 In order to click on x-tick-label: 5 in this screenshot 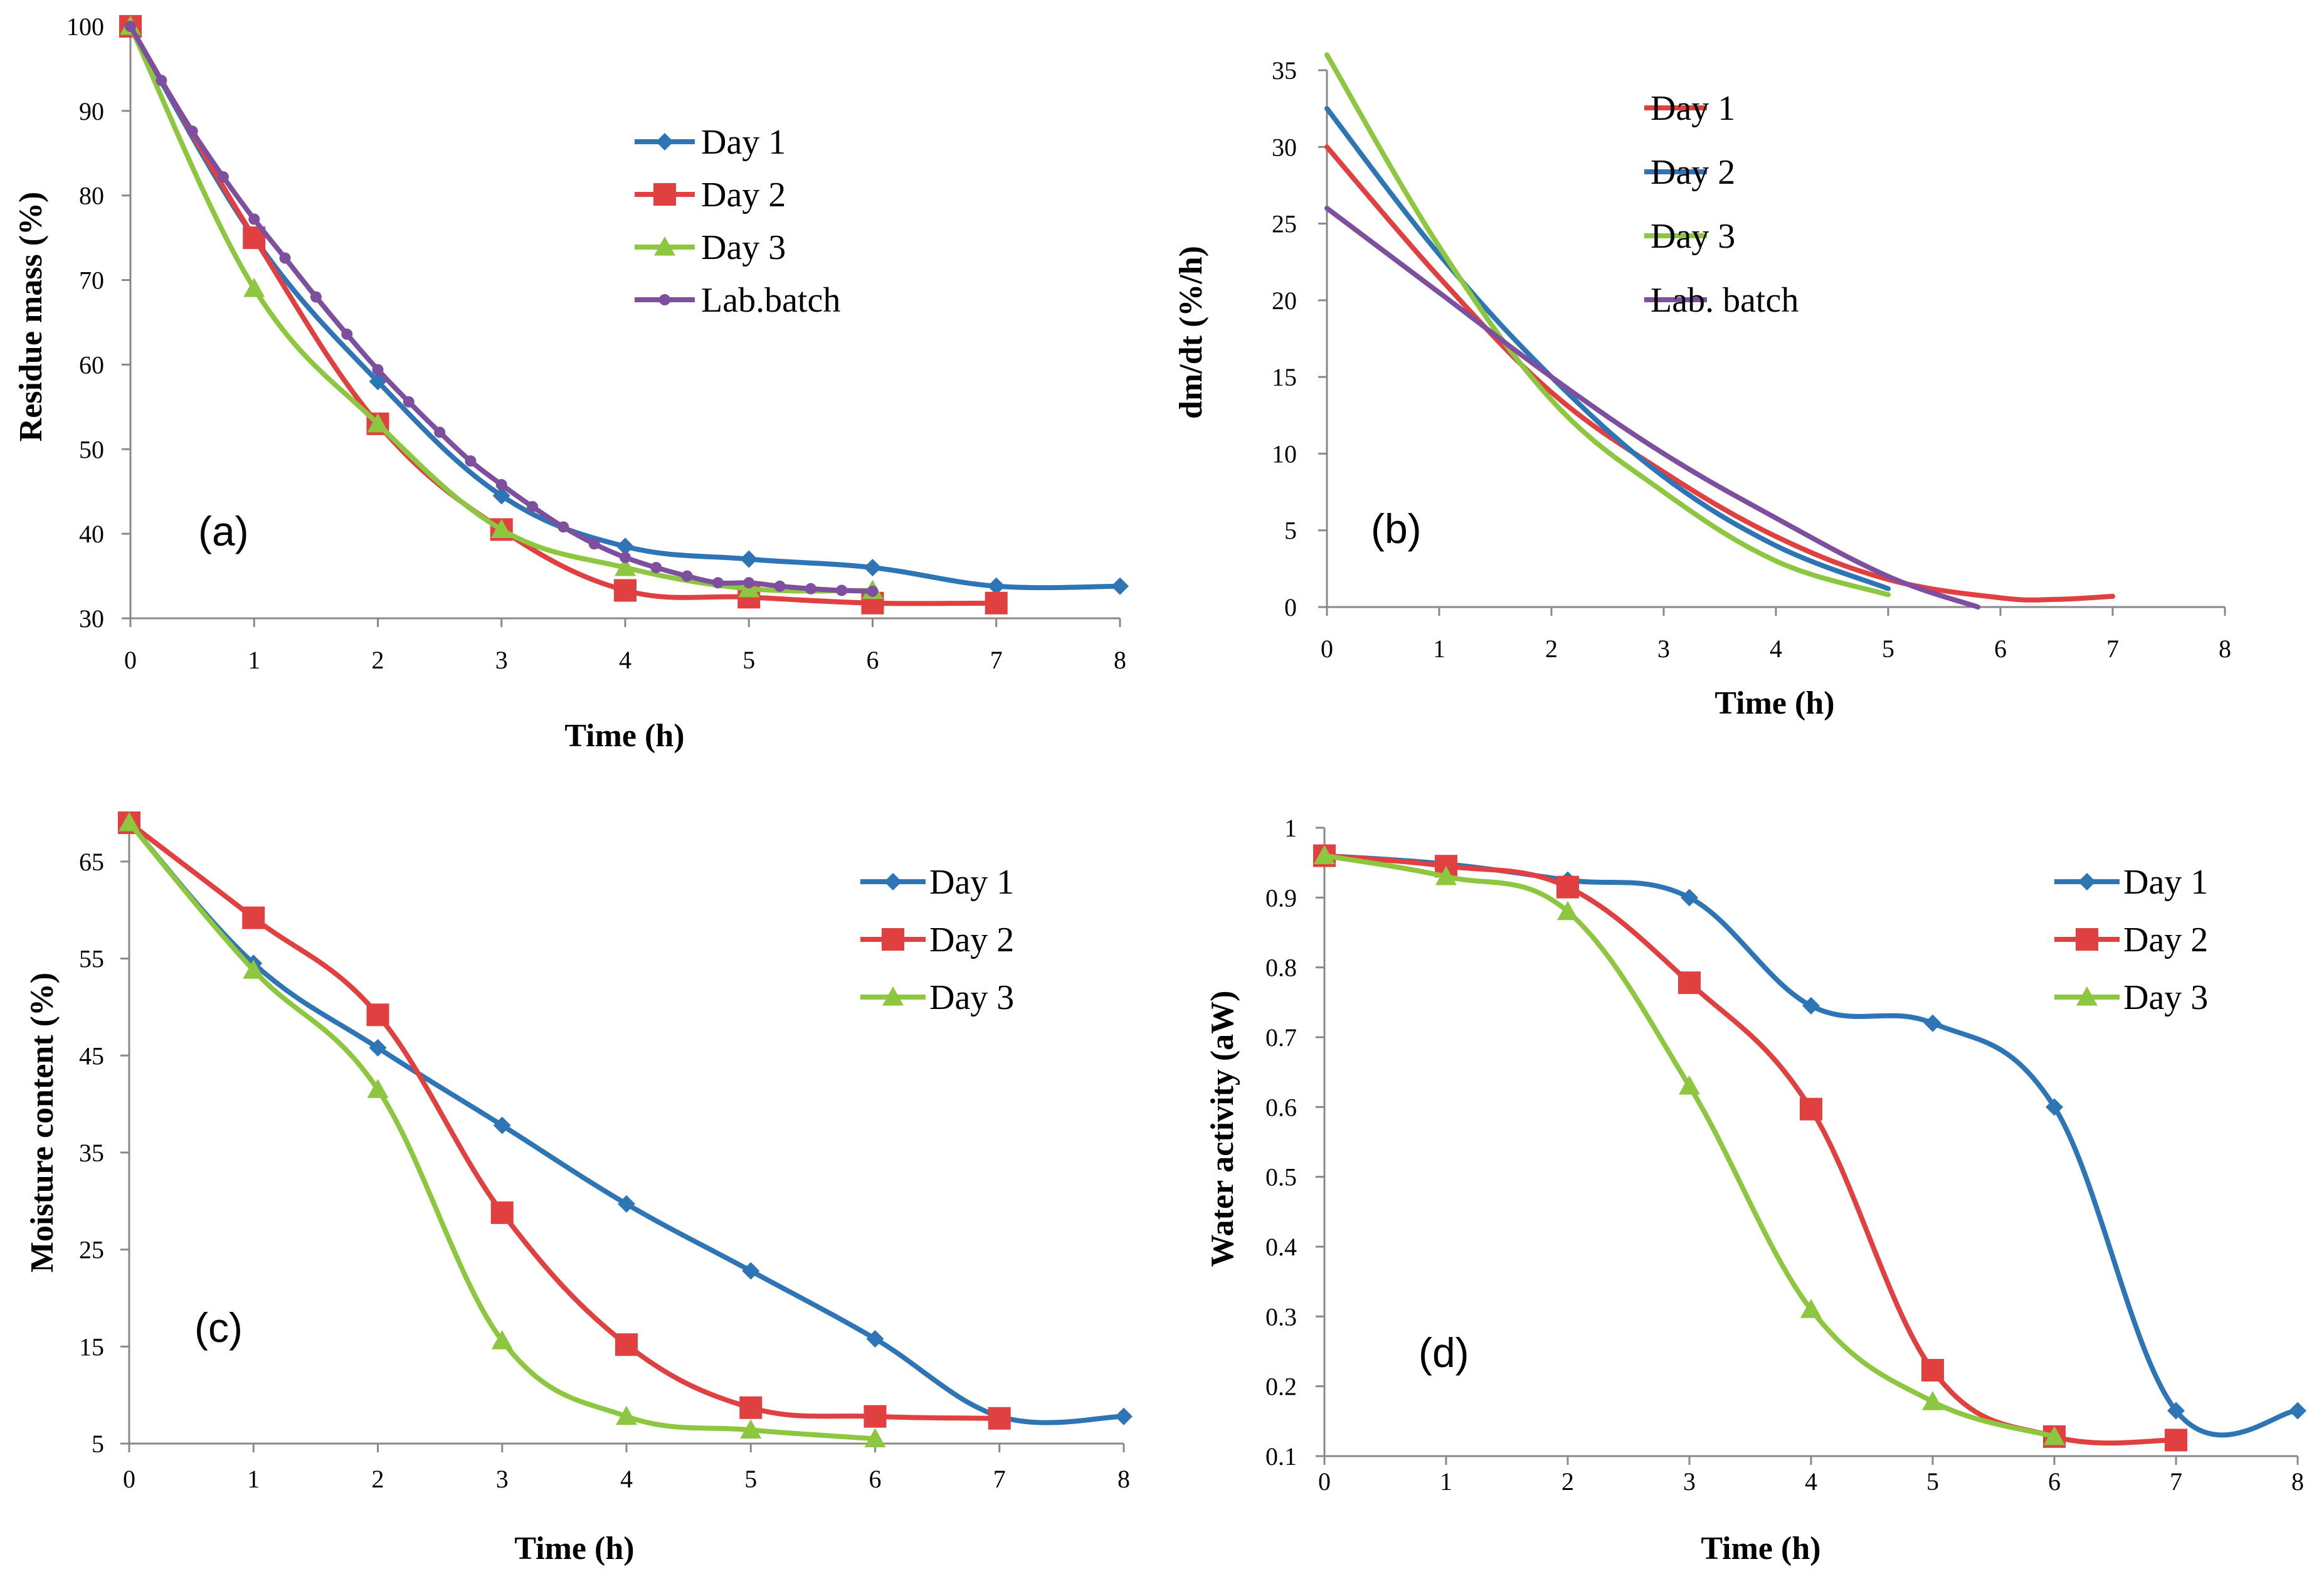, I will do `click(1888, 649)`.